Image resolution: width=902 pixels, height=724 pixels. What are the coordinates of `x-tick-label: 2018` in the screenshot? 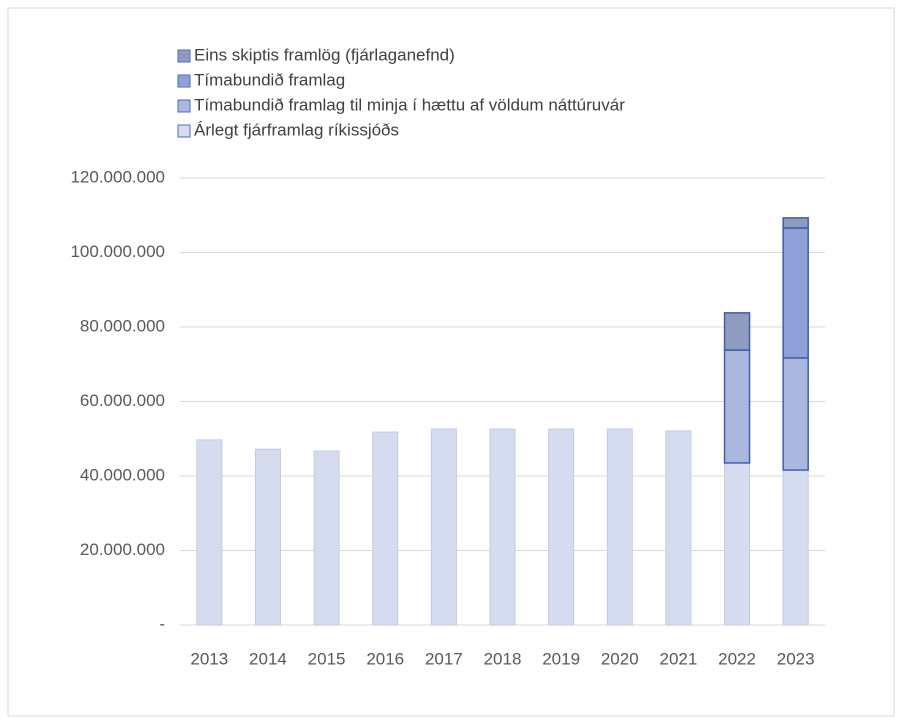 It's located at (503, 658).